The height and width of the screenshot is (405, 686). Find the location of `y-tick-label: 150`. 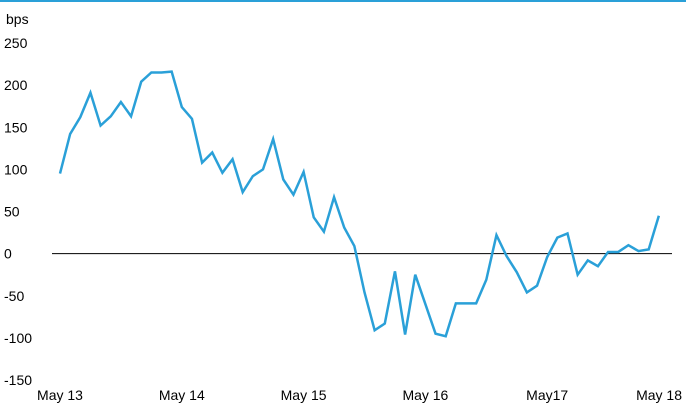

y-tick-label: 150 is located at coordinates (16, 127).